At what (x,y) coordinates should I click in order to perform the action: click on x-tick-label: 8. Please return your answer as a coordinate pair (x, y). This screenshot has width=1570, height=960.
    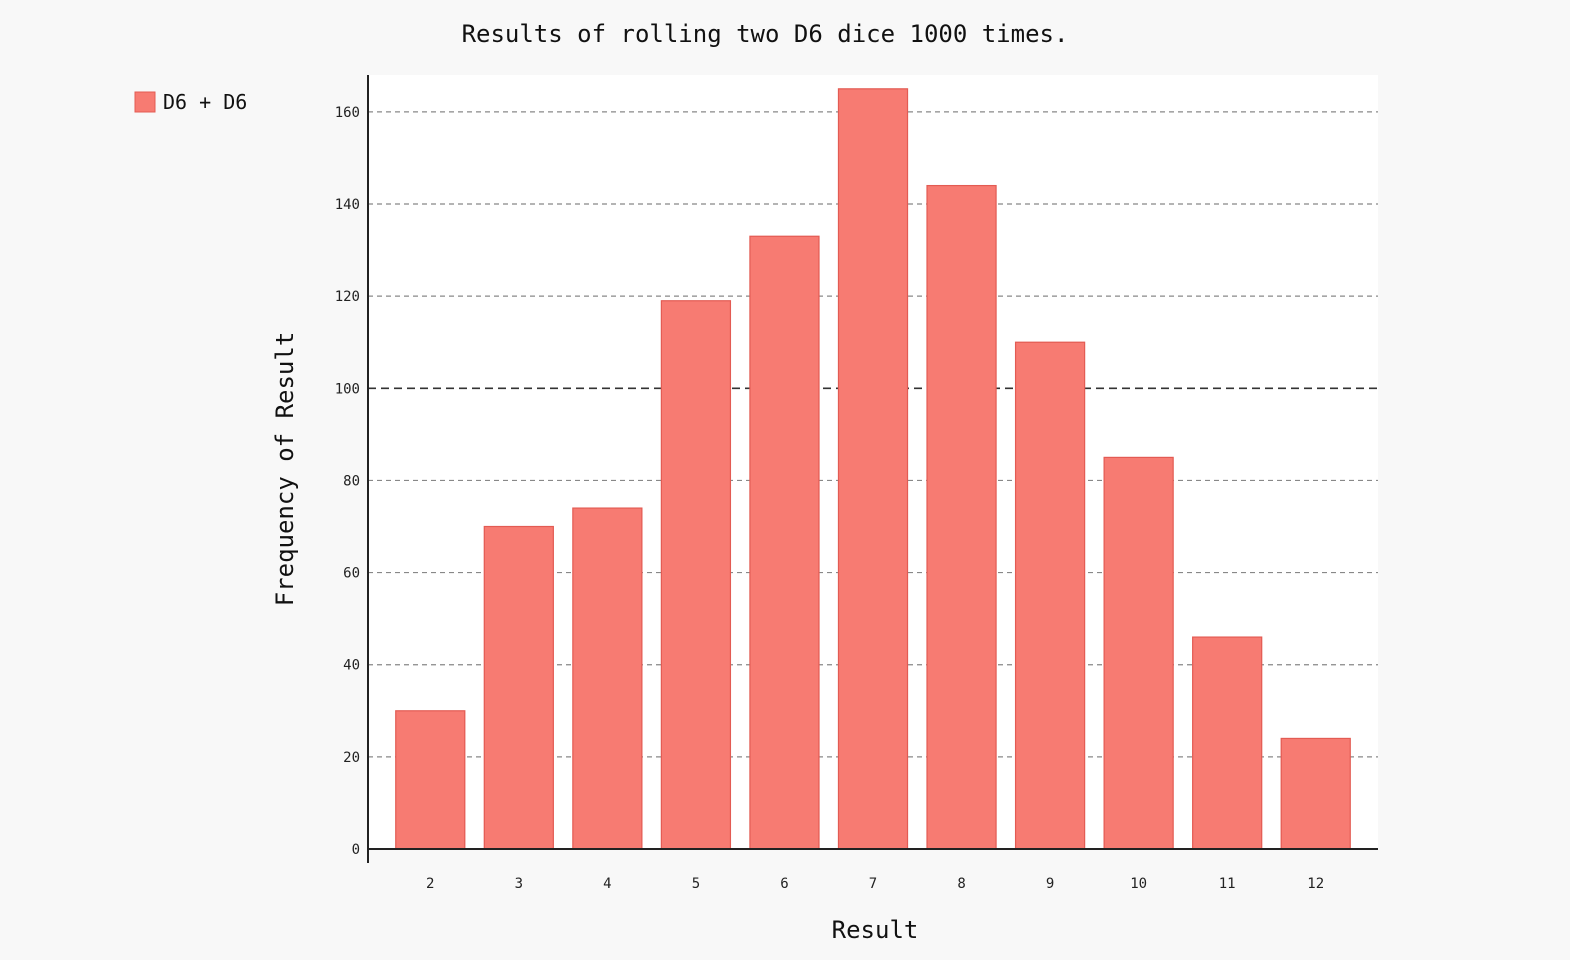
    Looking at the image, I should click on (961, 884).